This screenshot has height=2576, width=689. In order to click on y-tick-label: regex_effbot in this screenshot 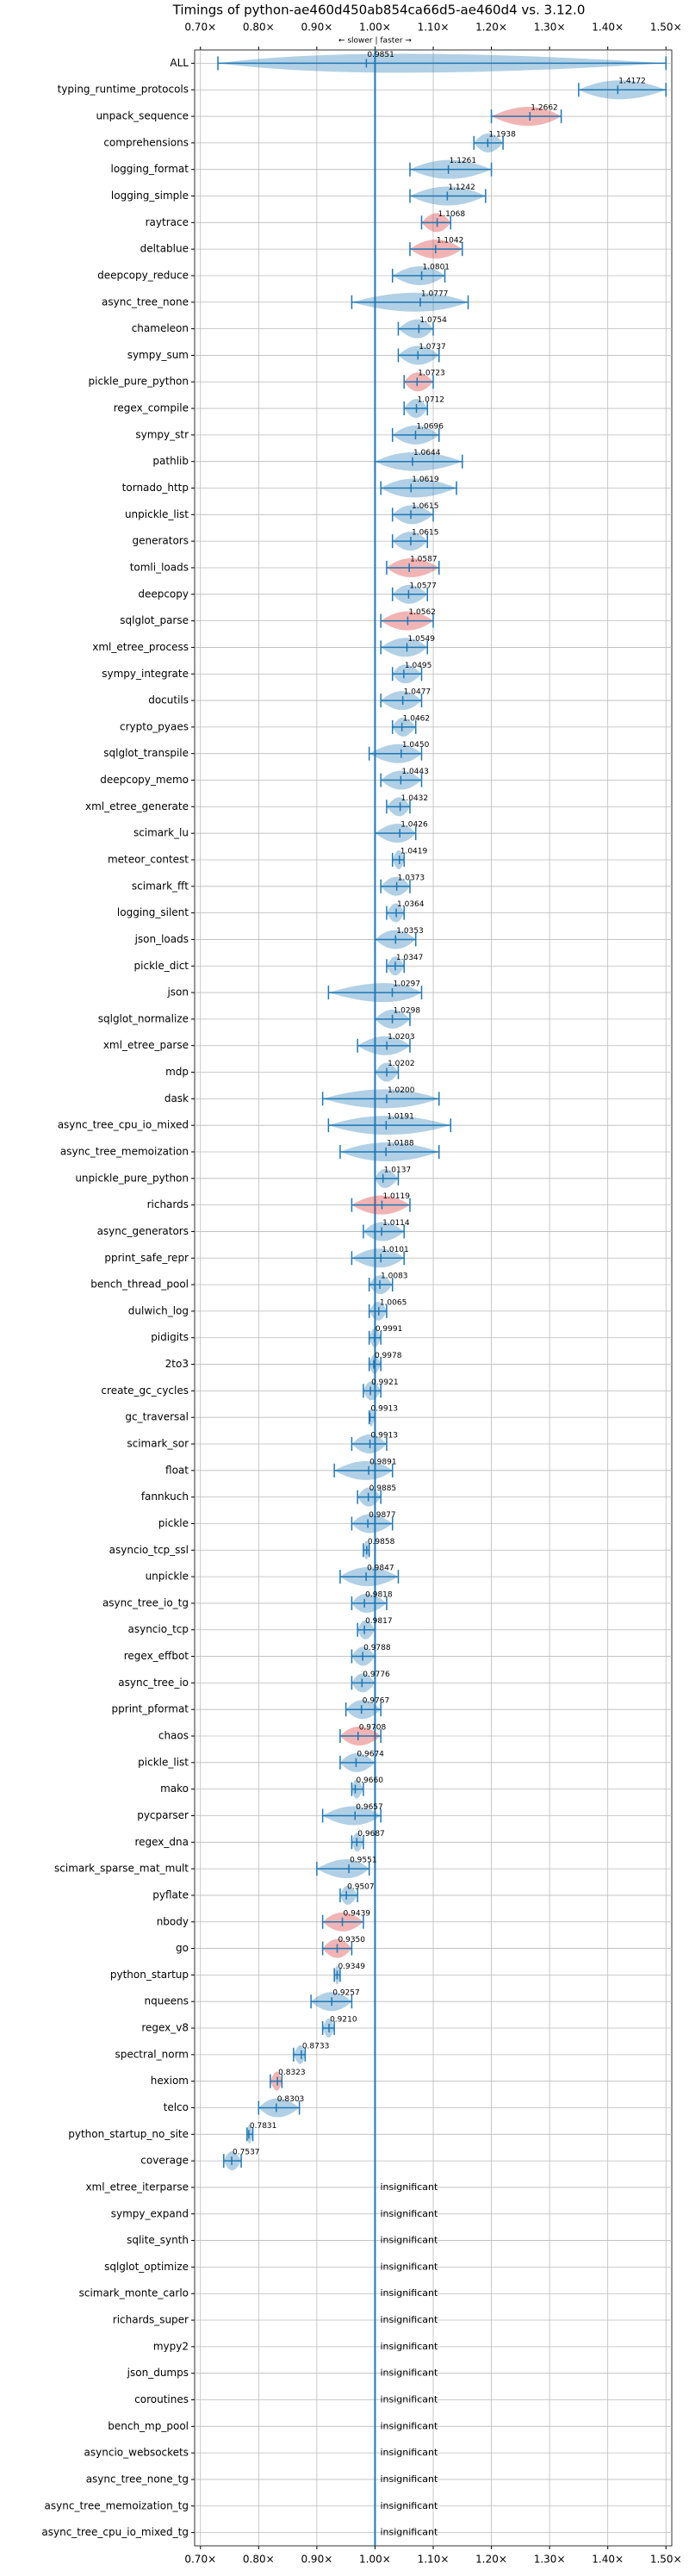, I will do `click(156, 1656)`.